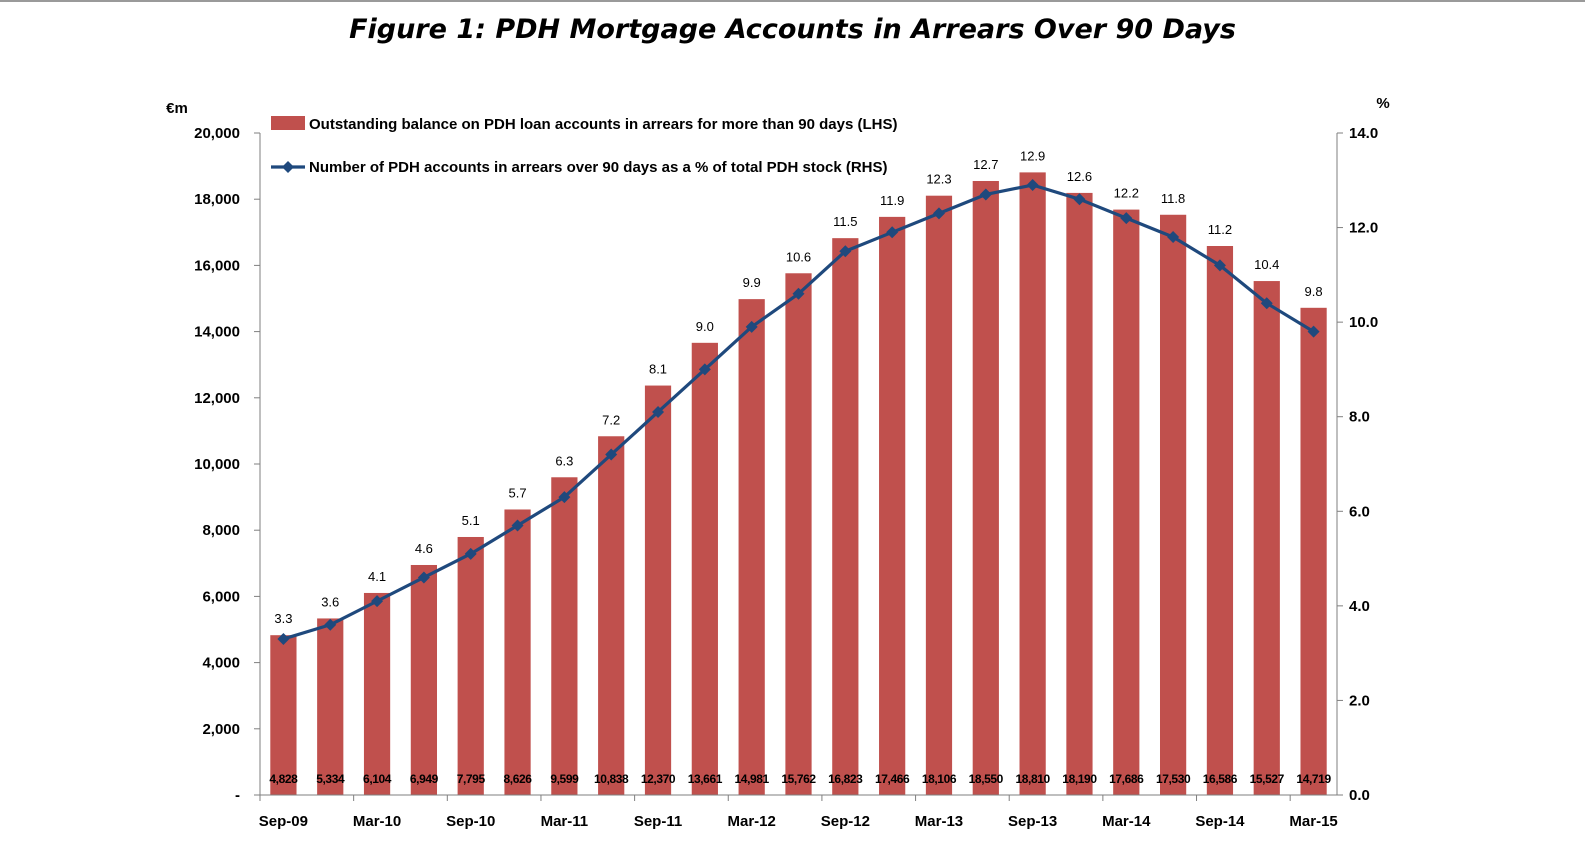 The height and width of the screenshot is (863, 1585). Describe the element at coordinates (377, 821) in the screenshot. I see `x-tick-label: Mar-10` at that location.